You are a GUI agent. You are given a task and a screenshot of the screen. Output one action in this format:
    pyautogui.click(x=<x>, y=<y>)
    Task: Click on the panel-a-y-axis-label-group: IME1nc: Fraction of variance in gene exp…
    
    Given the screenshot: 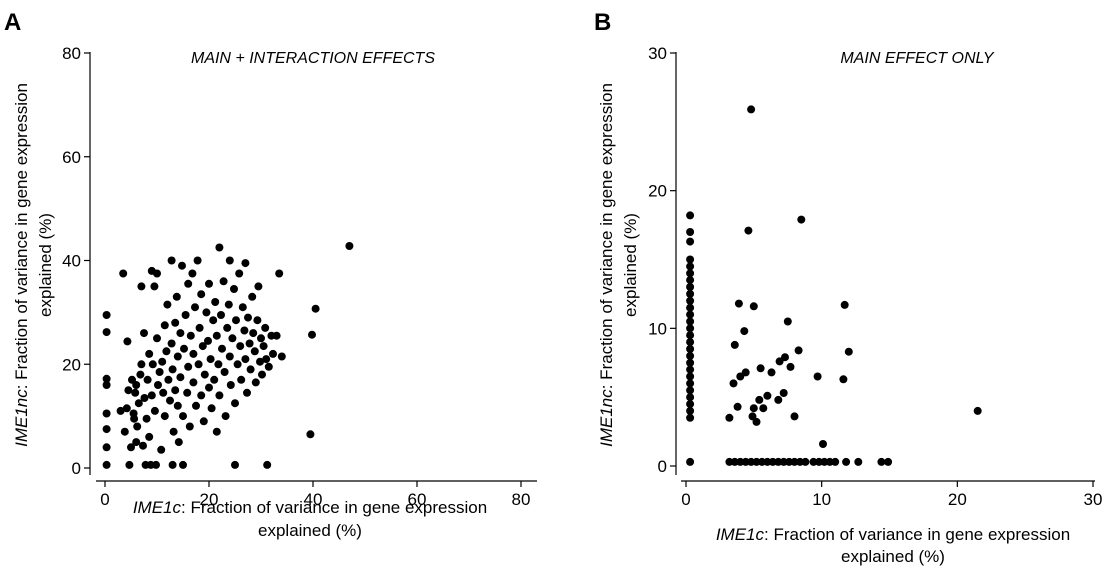 What is the action you would take?
    pyautogui.click(x=33, y=265)
    